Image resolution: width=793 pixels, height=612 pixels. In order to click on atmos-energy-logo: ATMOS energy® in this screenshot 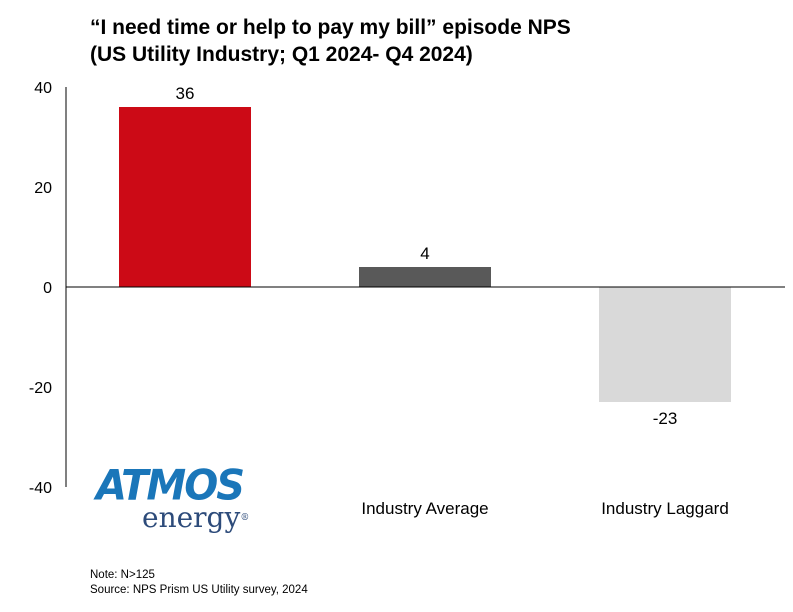, I will do `click(181, 502)`.